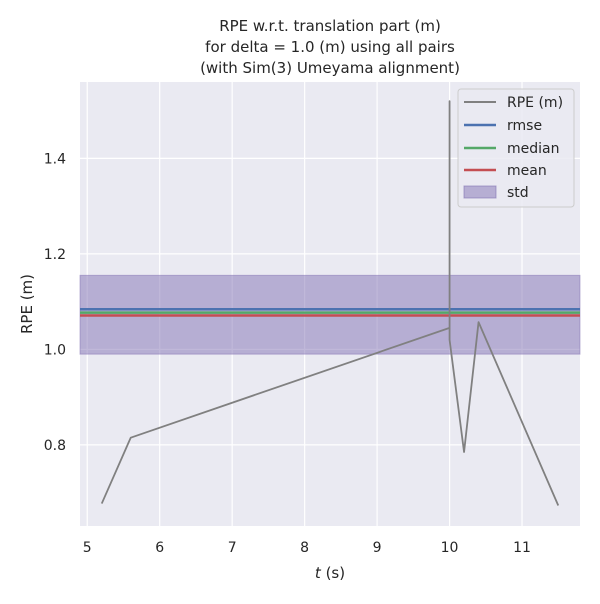  What do you see at coordinates (522, 548) in the screenshot?
I see `x-tick-label: 11` at bounding box center [522, 548].